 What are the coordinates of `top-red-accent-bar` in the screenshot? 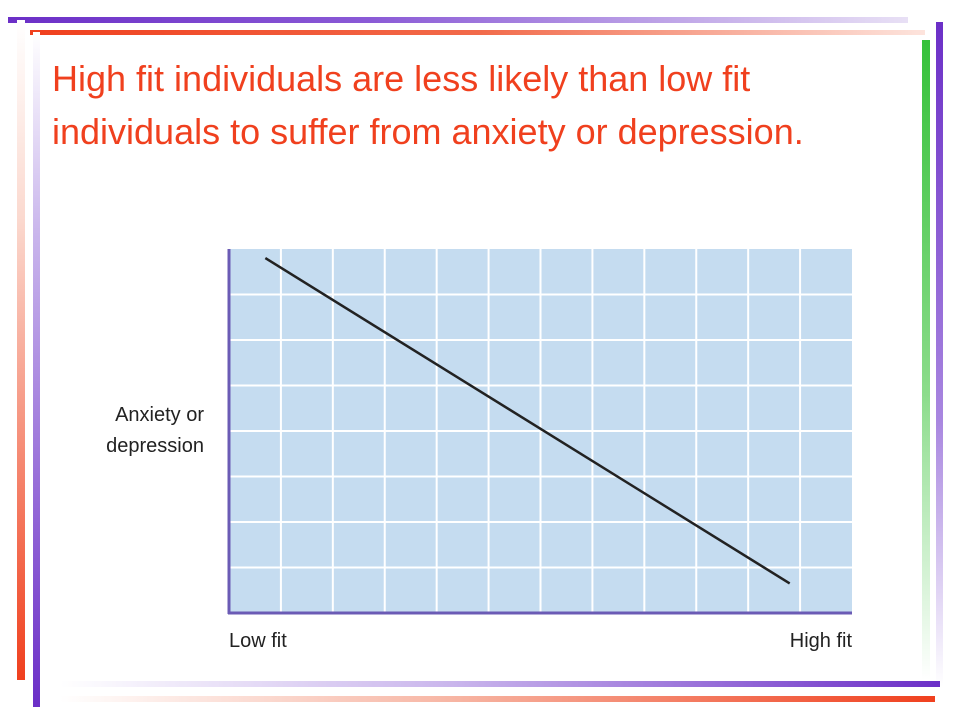 It's located at (477, 32).